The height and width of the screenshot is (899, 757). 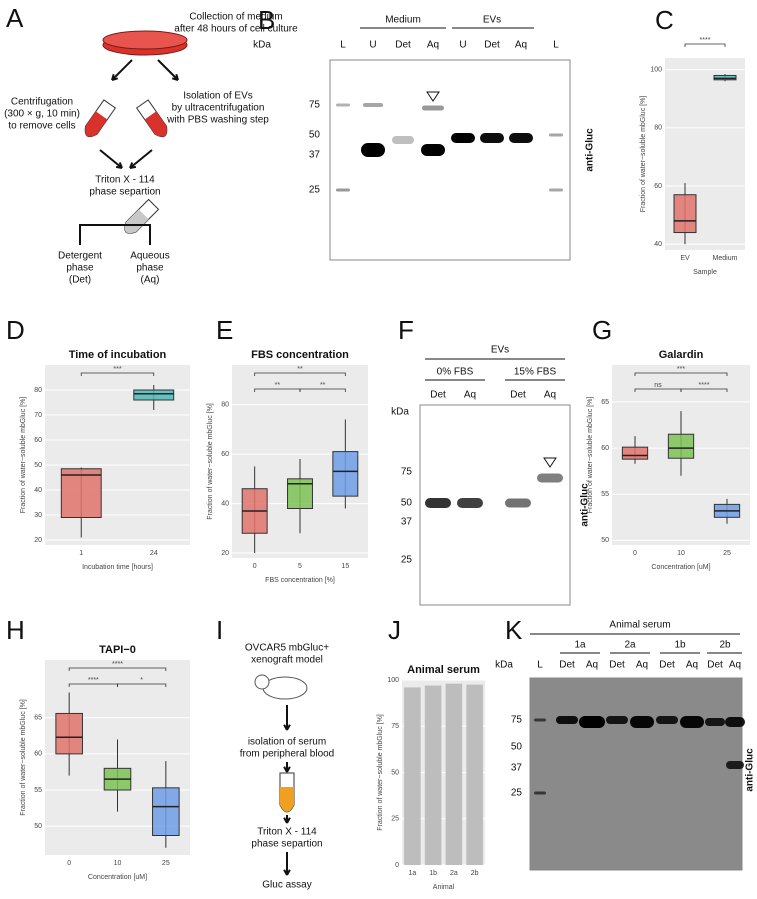 What do you see at coordinates (149, 256) in the screenshot?
I see `label: Aqueous` at bounding box center [149, 256].